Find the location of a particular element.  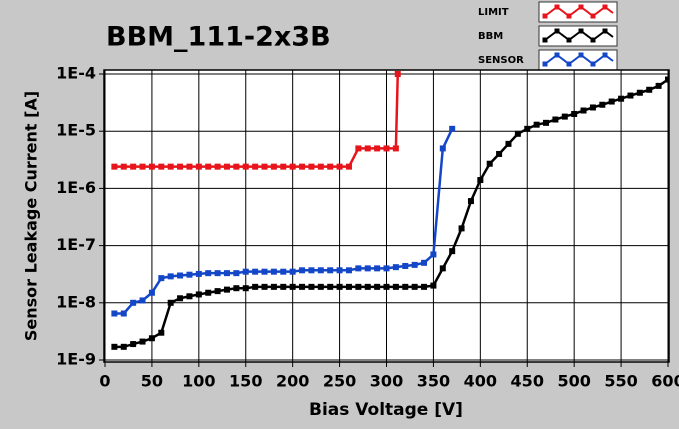

y-tick-label: 1E-9 is located at coordinates (76, 359).